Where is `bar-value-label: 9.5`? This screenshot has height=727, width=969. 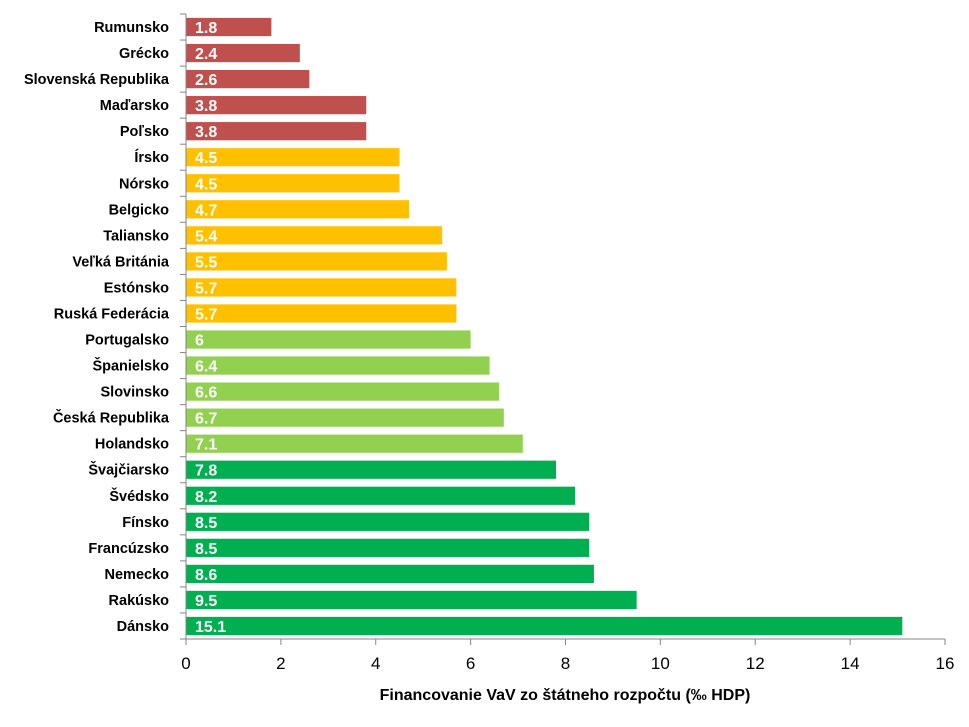 bar-value-label: 9.5 is located at coordinates (206, 601).